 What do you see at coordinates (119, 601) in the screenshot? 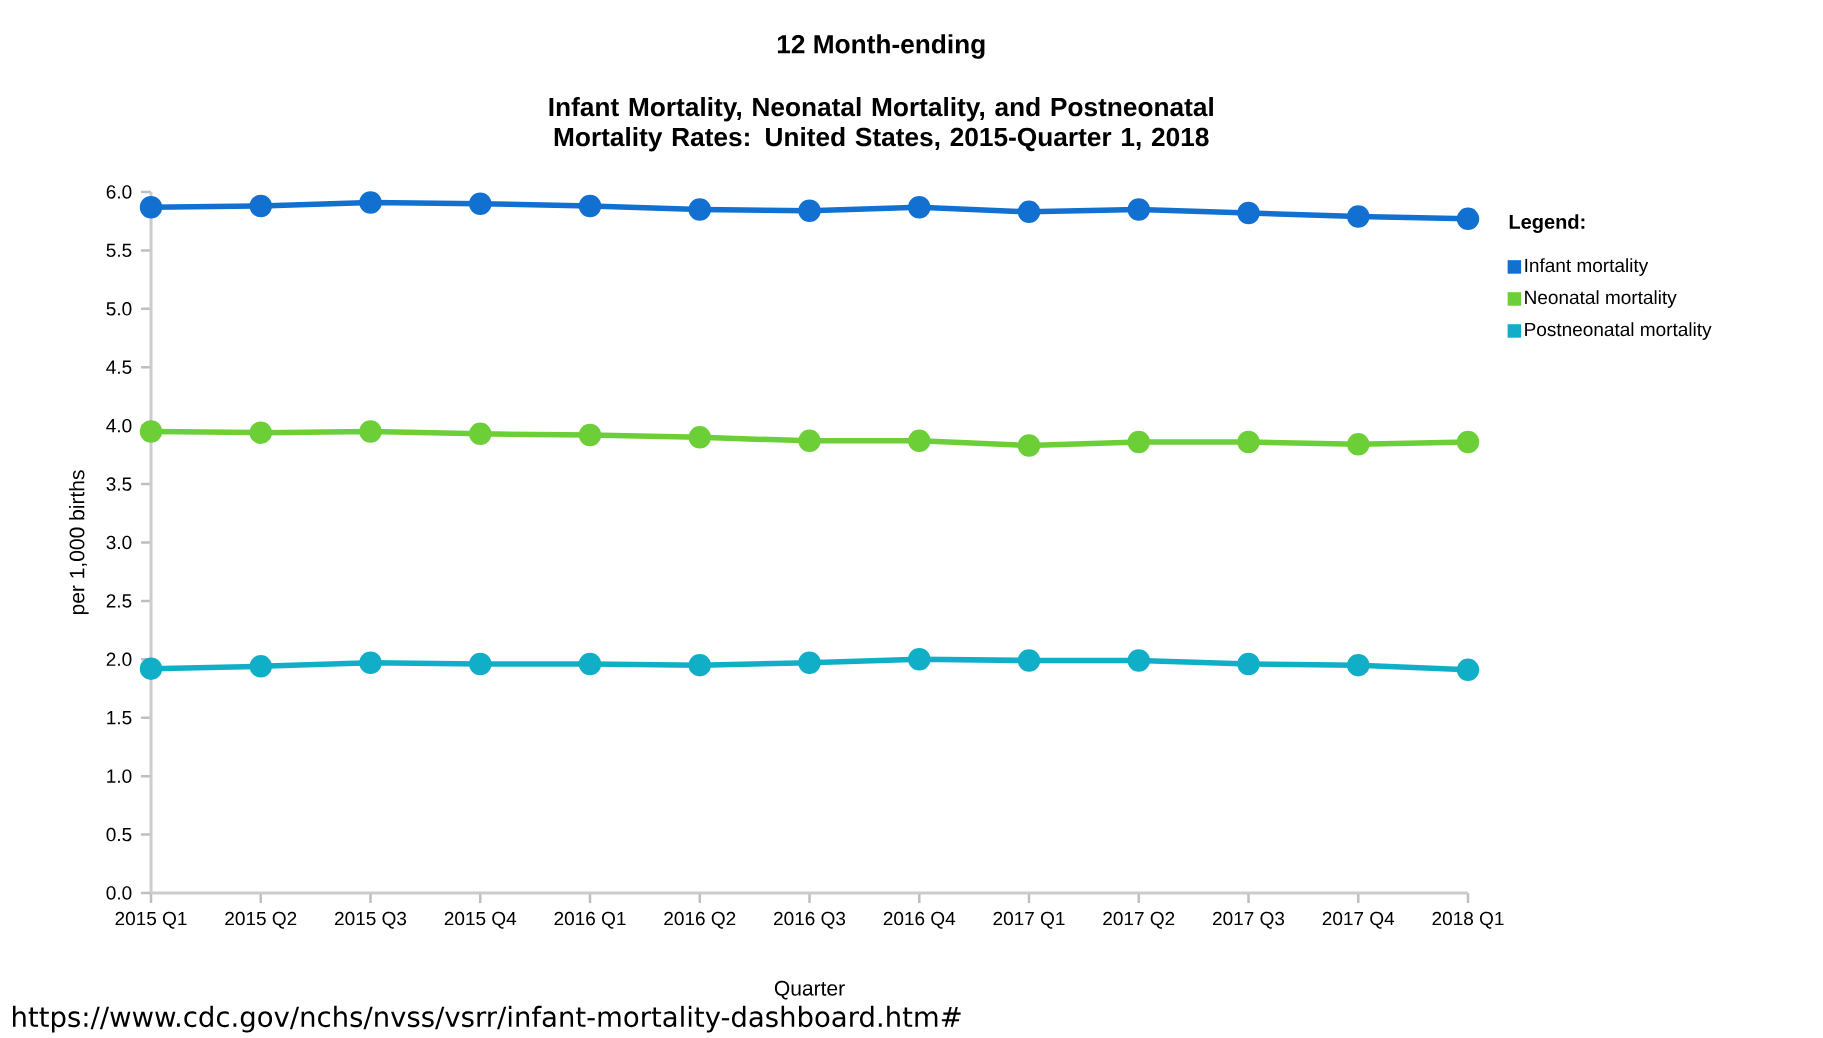
I see `y-tick-label: 2.5` at bounding box center [119, 601].